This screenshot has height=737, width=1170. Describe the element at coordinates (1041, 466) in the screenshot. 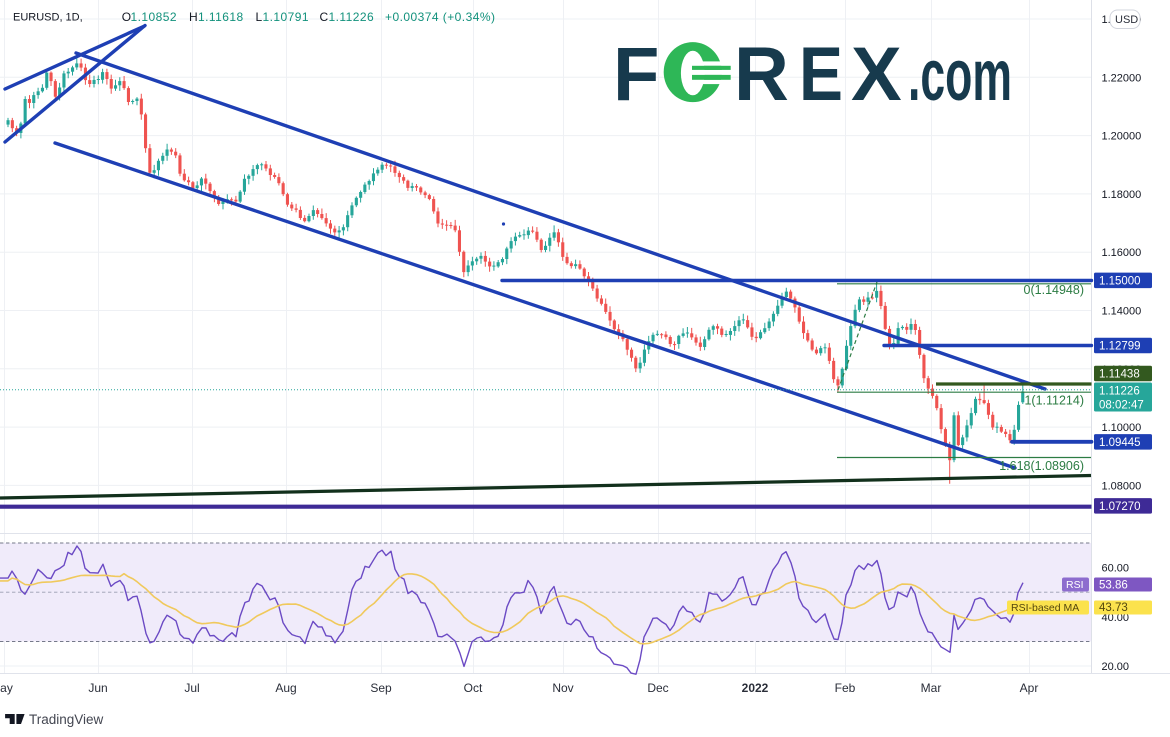

I see `svg-text: 1.618(1.08906)` at that location.